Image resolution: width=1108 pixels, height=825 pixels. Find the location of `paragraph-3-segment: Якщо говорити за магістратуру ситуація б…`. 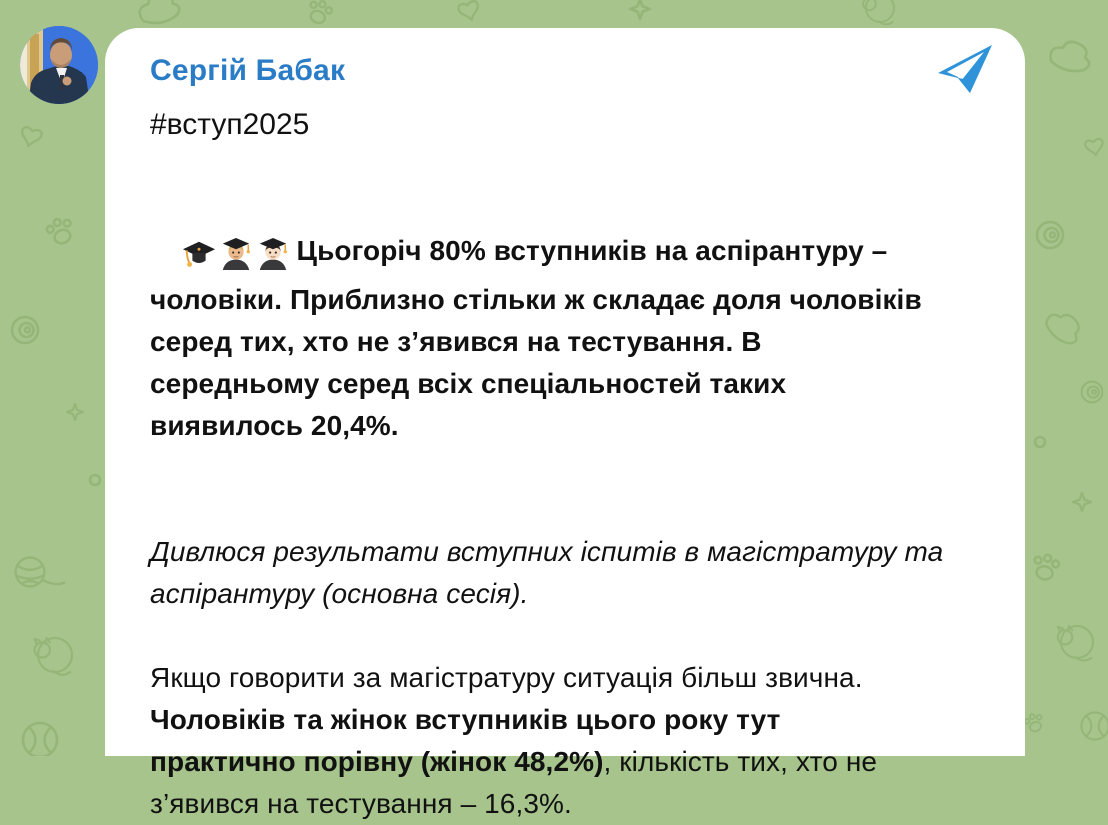

paragraph-3-segment: Якщо говорити за магістратуру ситуація б… is located at coordinates (506, 677).